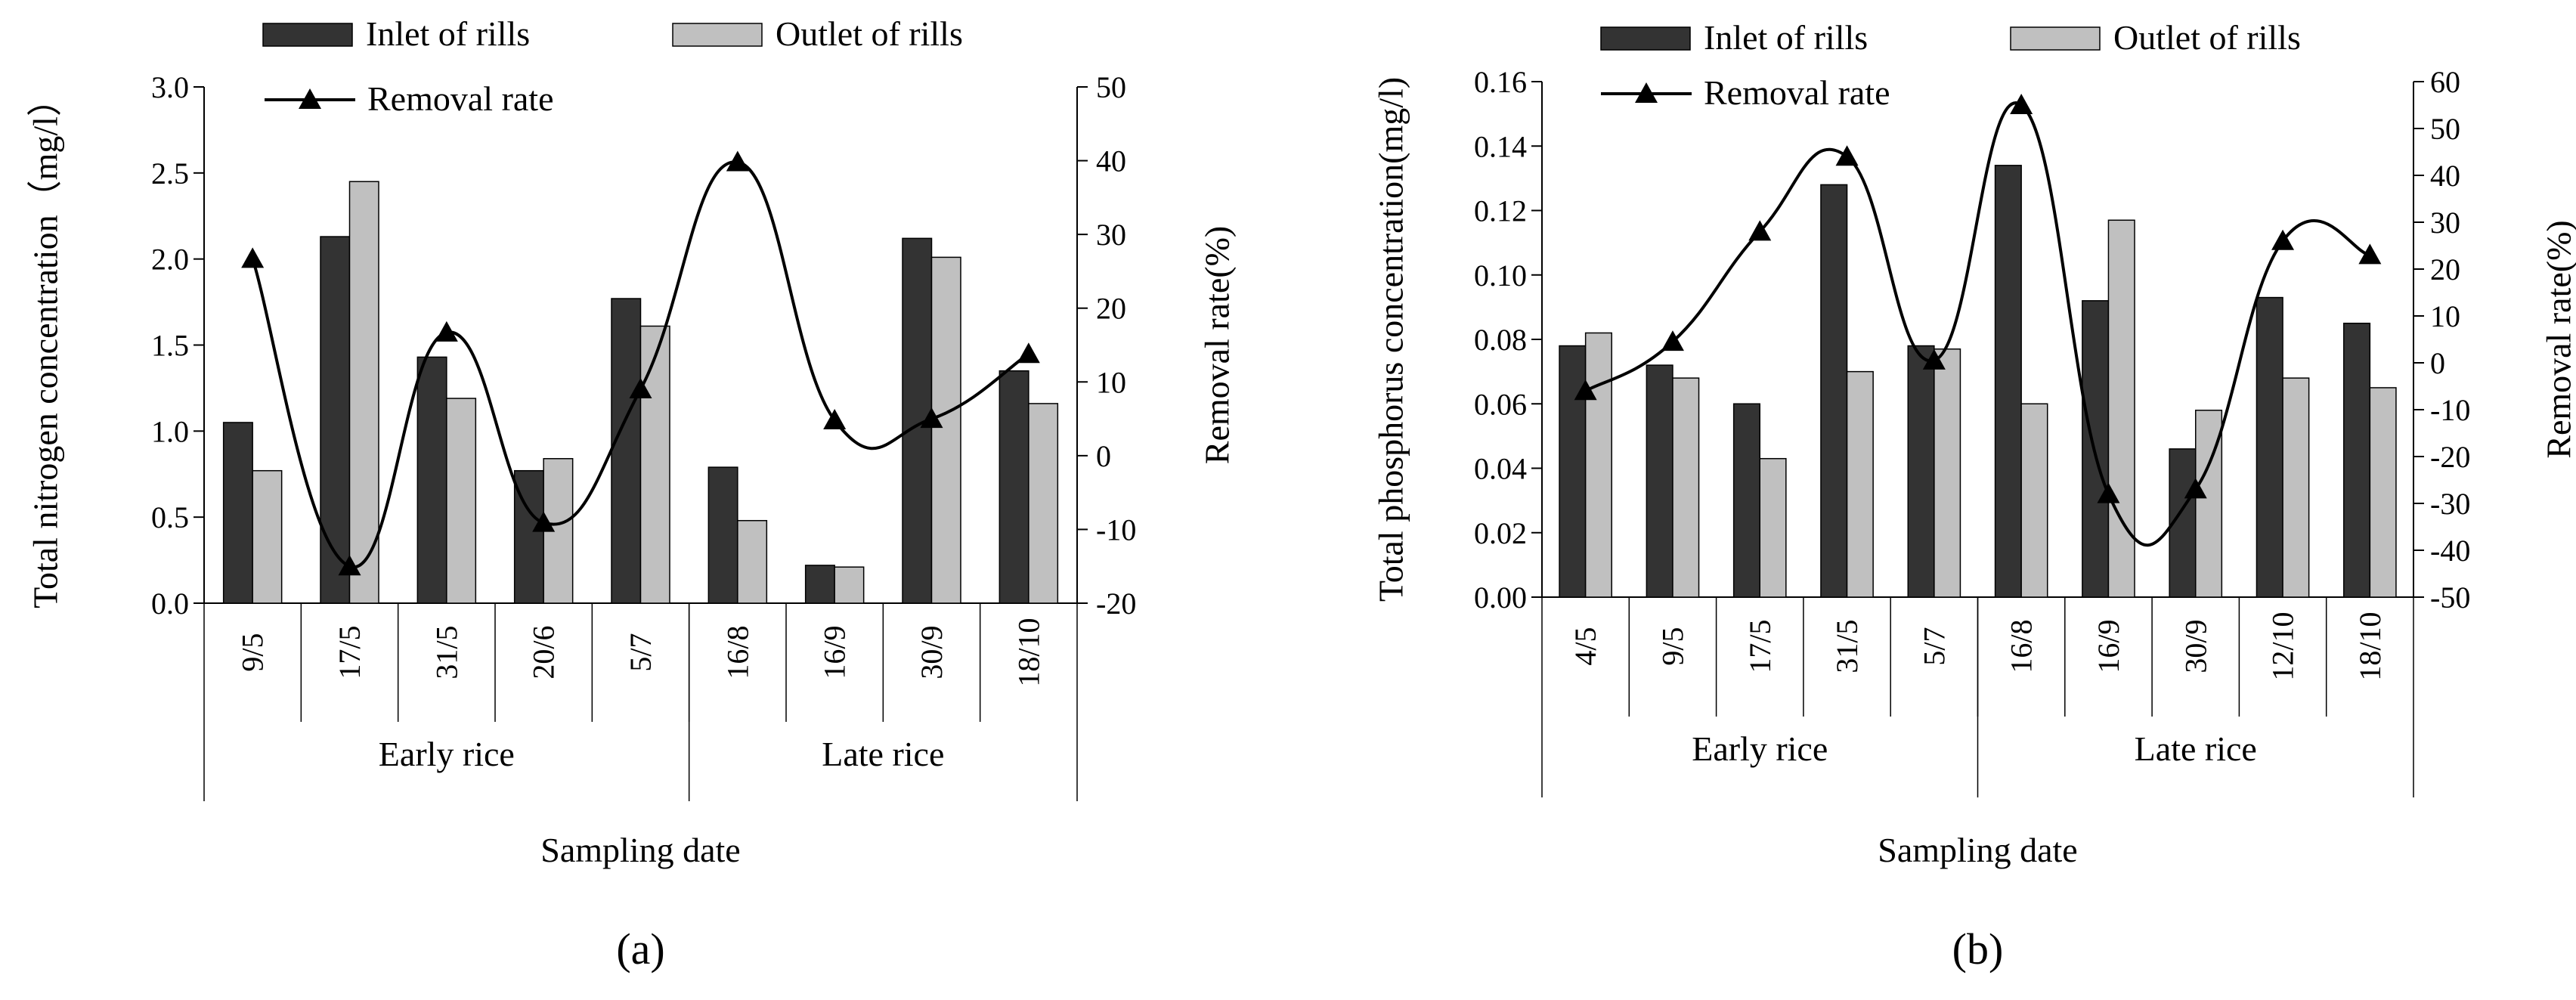  What do you see at coordinates (2445, 82) in the screenshot?
I see `right-tick-label: 60` at bounding box center [2445, 82].